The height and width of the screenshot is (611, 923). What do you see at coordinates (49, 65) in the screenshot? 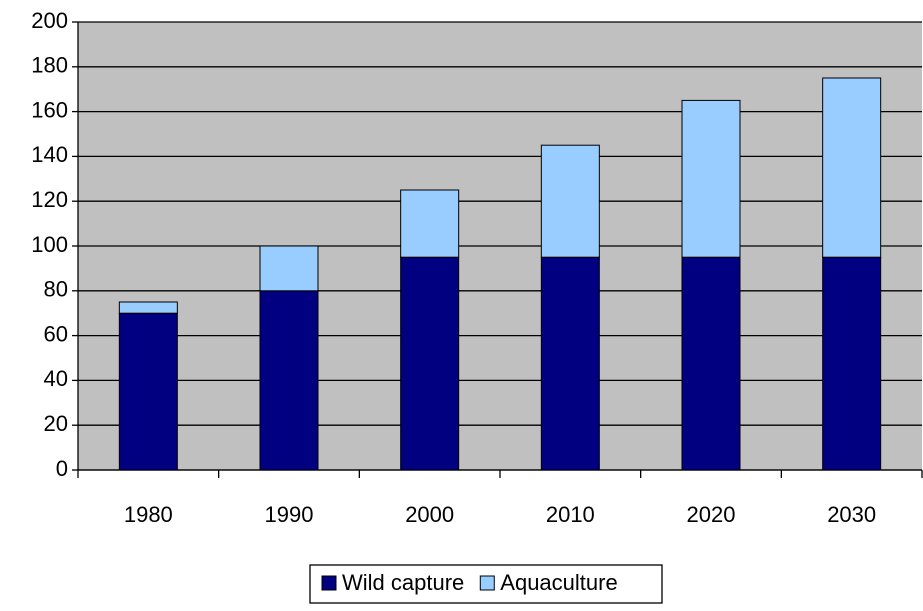
I see `y-tick-label: 180` at bounding box center [49, 65].